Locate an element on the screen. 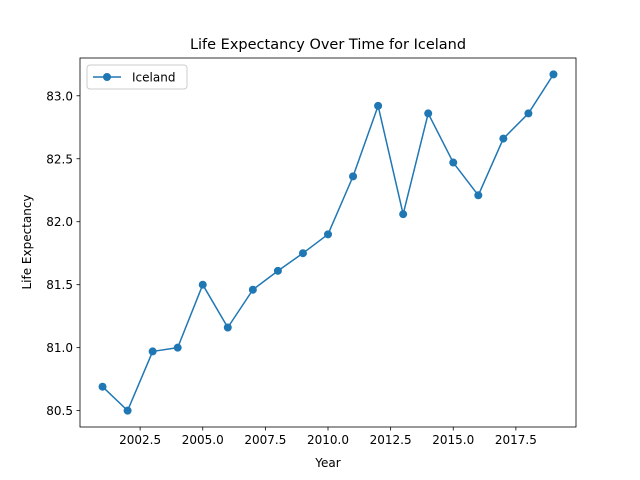 The height and width of the screenshot is (480, 640). y-tick-label: 80.5 is located at coordinates (59, 411).